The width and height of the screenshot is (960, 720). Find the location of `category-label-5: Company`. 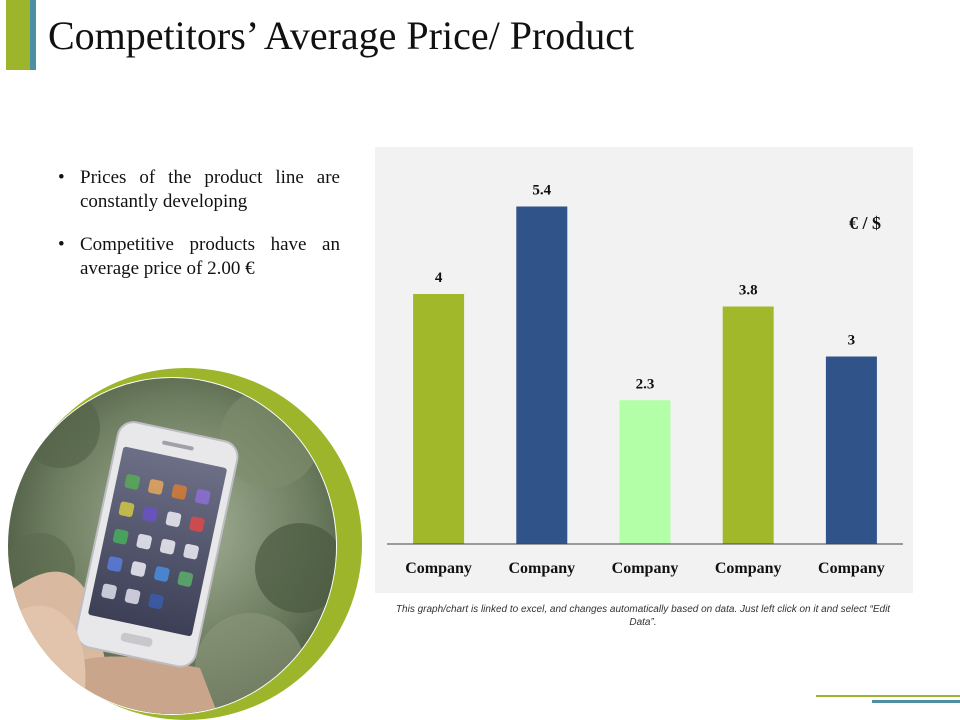

category-label-5: Company is located at coordinates (851, 568).